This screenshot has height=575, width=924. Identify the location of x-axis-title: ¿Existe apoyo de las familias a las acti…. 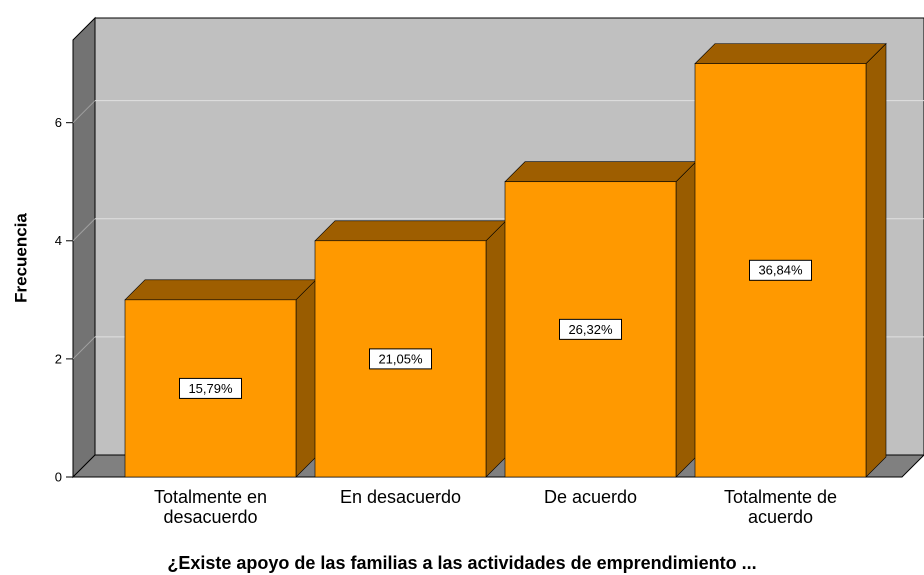
(462, 563).